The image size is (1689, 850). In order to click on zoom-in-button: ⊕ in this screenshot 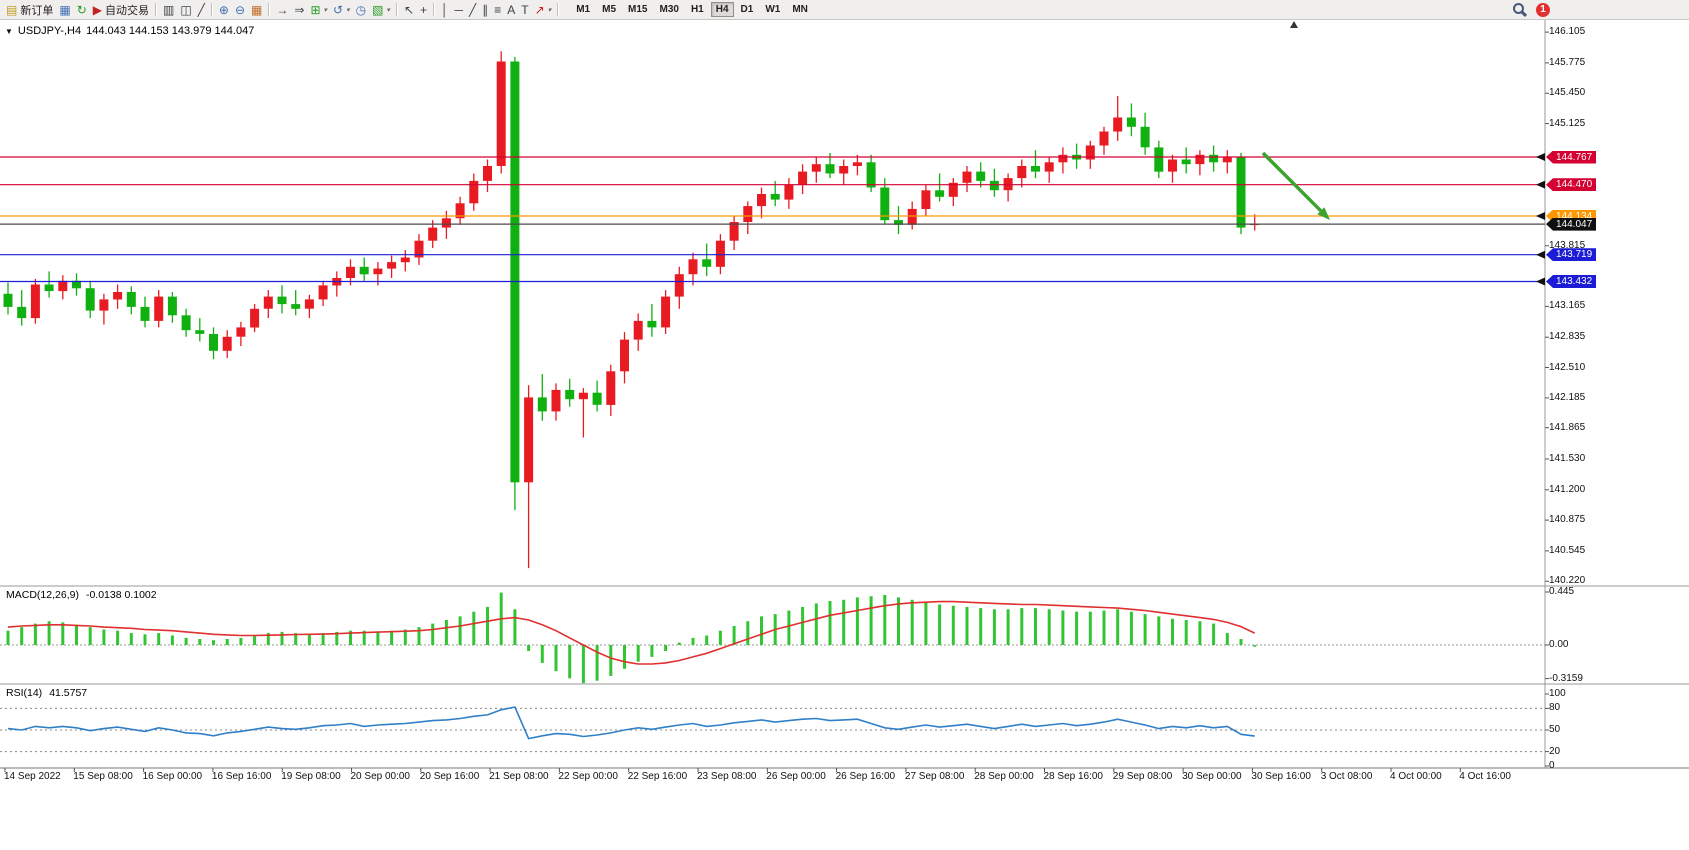, I will do `click(224, 9)`.